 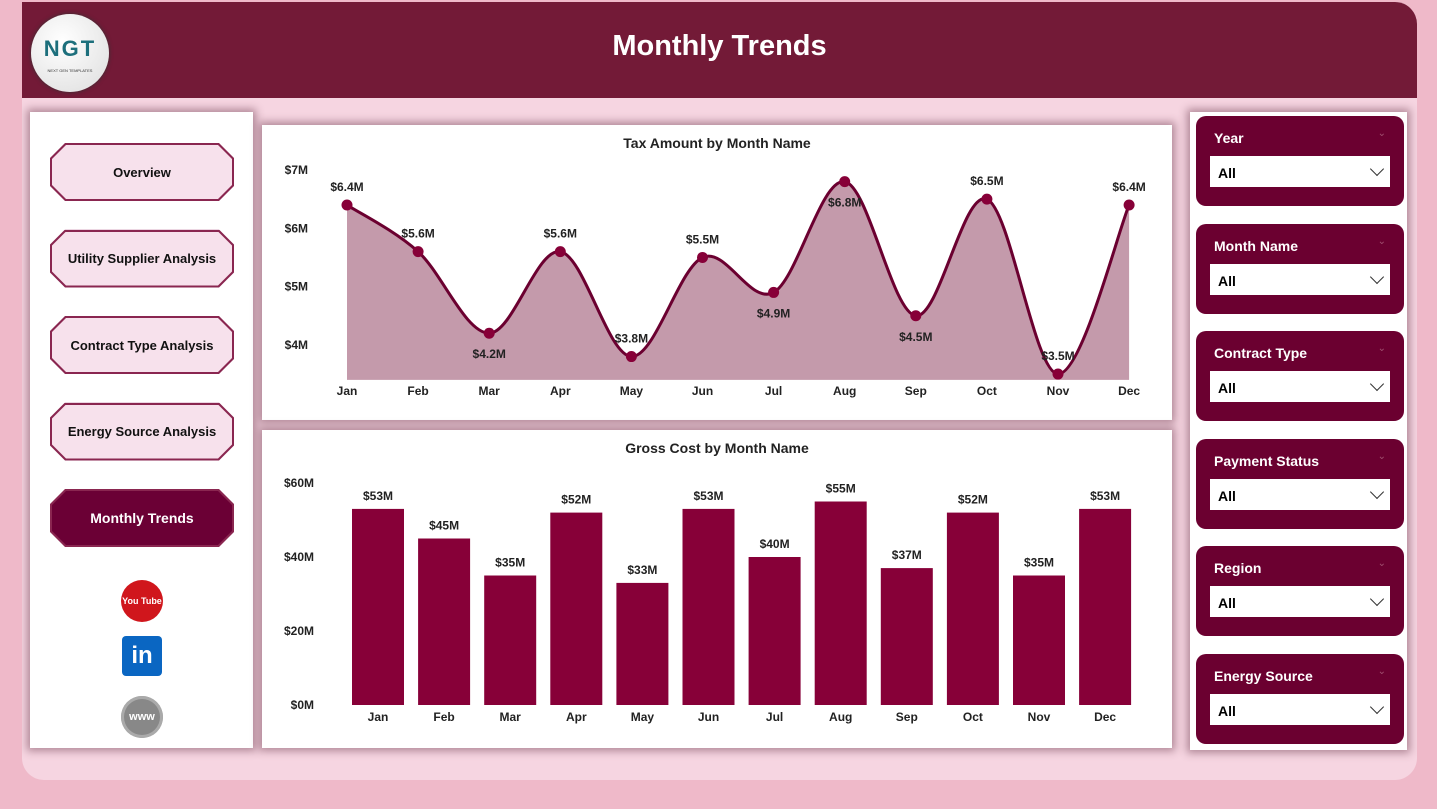 I want to click on nav-button-utility-supplier-analysis: Utility Supplier Analysis, so click(x=142, y=259).